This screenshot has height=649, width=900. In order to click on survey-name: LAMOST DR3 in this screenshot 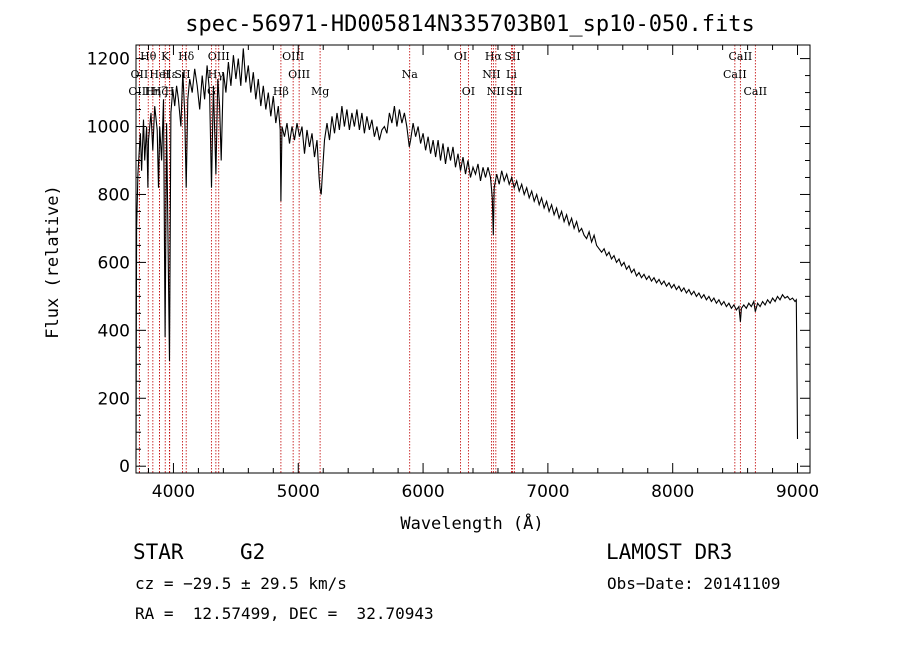, I will do `click(669, 552)`.